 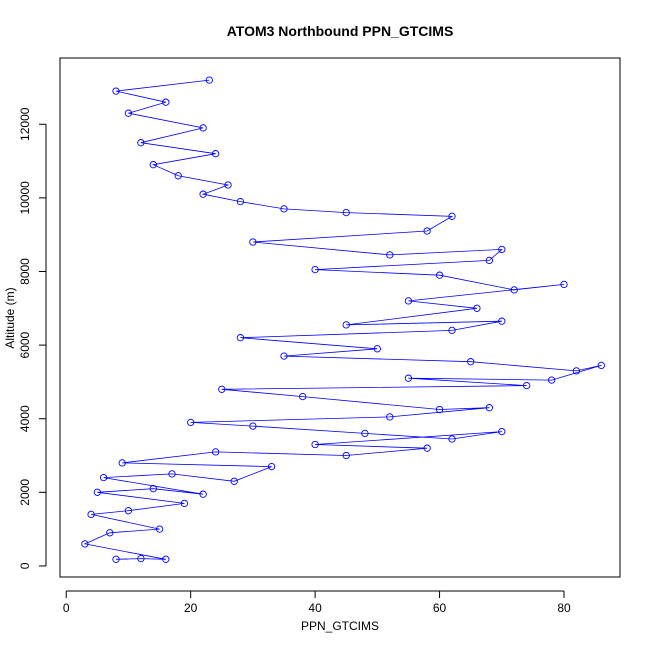 I want to click on x-tick-label: 40, so click(x=315, y=608).